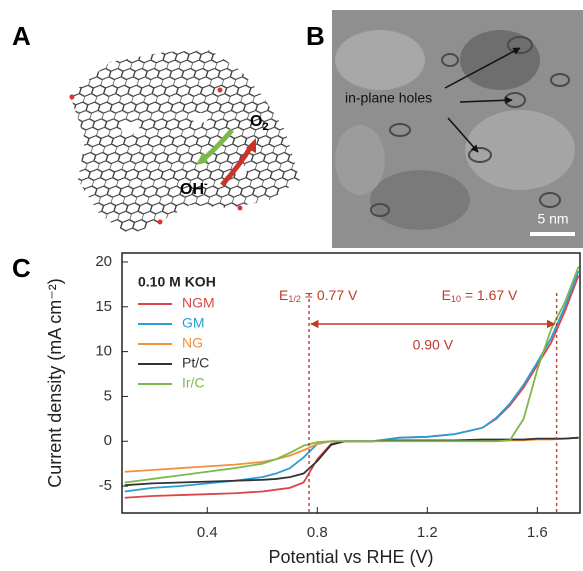  Describe the element at coordinates (103, 306) in the screenshot. I see `y-tick-label: 15` at that location.